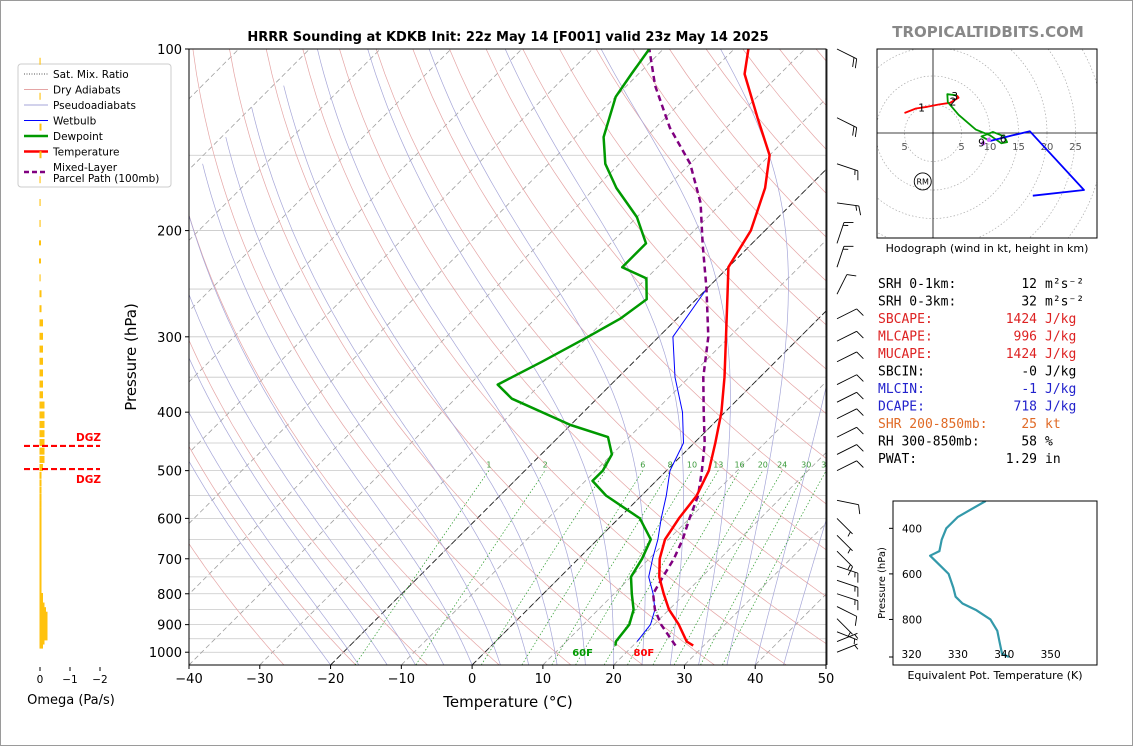 This screenshot has height=750, width=1134. Describe the element at coordinates (131, 357) in the screenshot. I see `skewt-ylabel: Pressure (hPa)` at that location.